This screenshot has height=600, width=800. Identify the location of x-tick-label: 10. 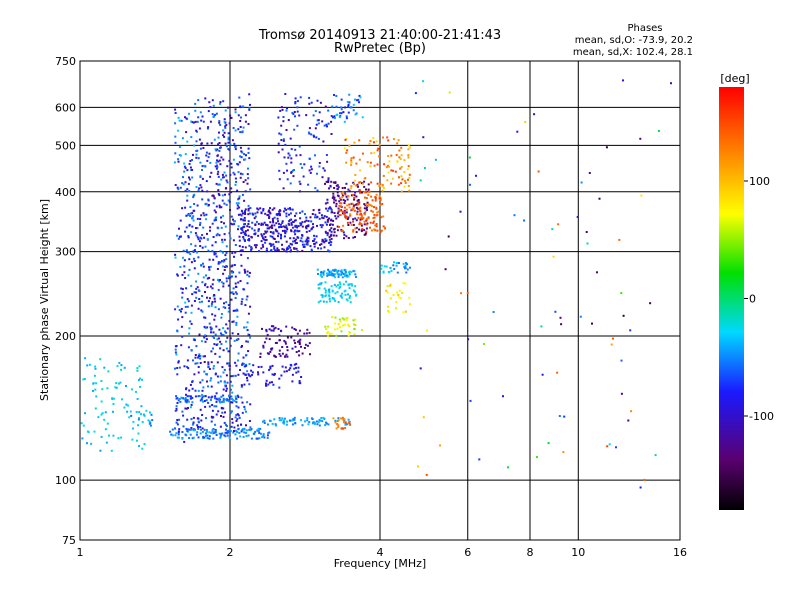
(578, 552).